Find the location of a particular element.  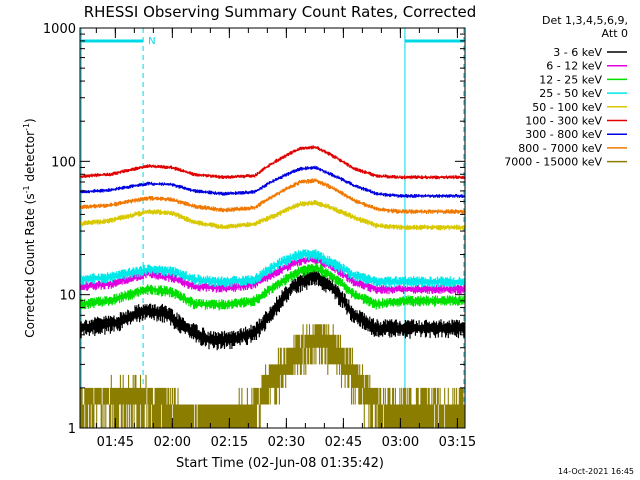

x-tick-label-5: 03:00 is located at coordinates (400, 442).